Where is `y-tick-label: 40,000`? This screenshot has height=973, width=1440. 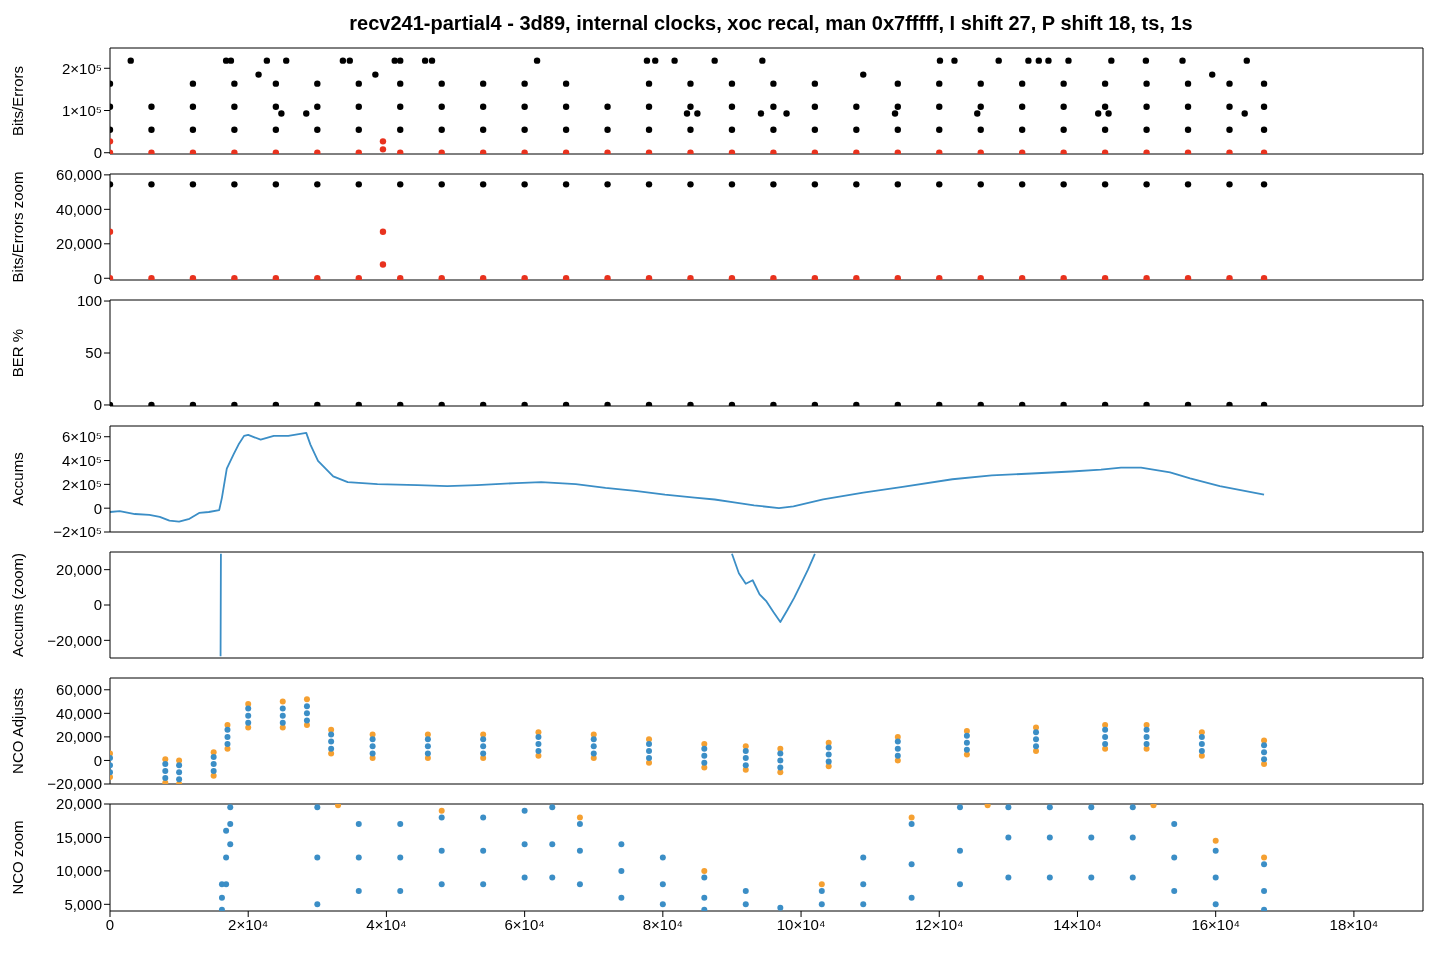 y-tick-label: 40,000 is located at coordinates (79, 209).